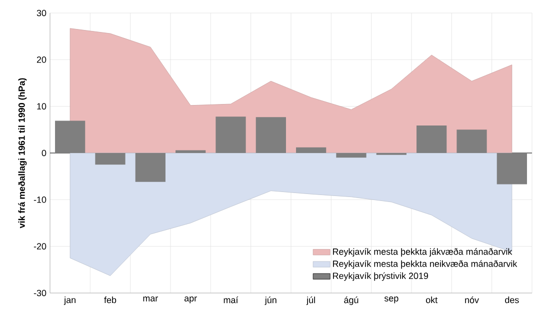 This screenshot has width=540, height=335. Describe the element at coordinates (351, 300) in the screenshot. I see `x-tick-label: ágú` at that location.